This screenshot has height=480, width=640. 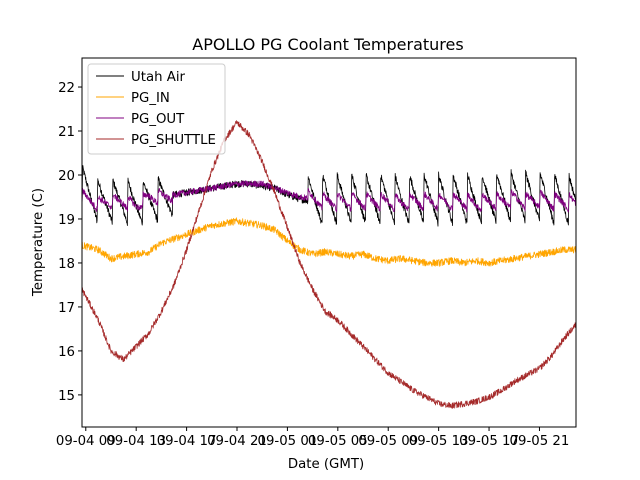 What do you see at coordinates (187, 441) in the screenshot?
I see `x-tick-label: 09-04 17` at bounding box center [187, 441].